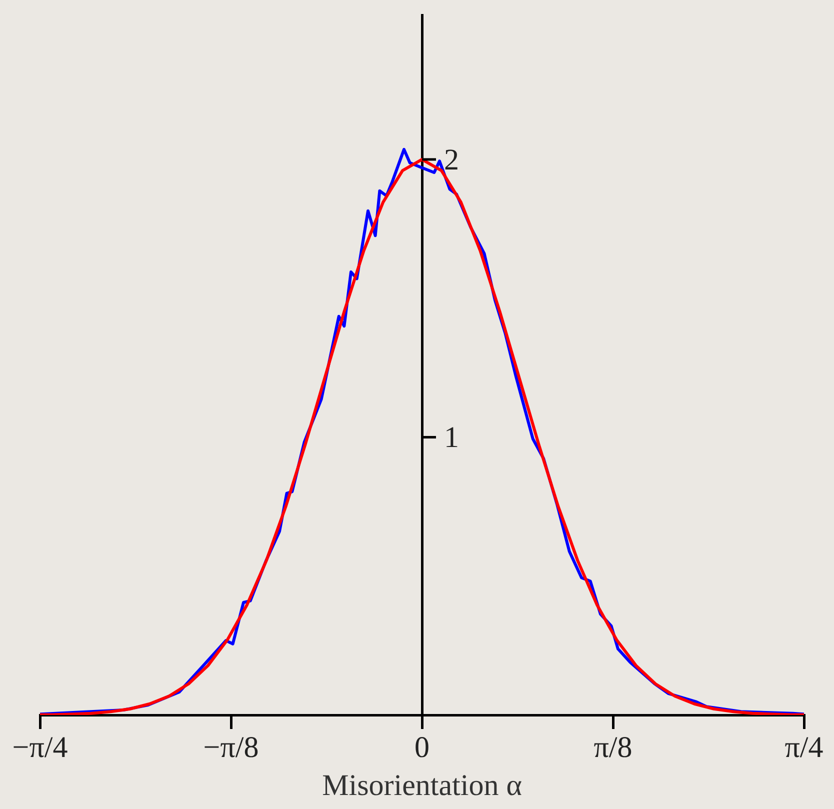  I want to click on x-tick-label: −π/8, so click(231, 747).